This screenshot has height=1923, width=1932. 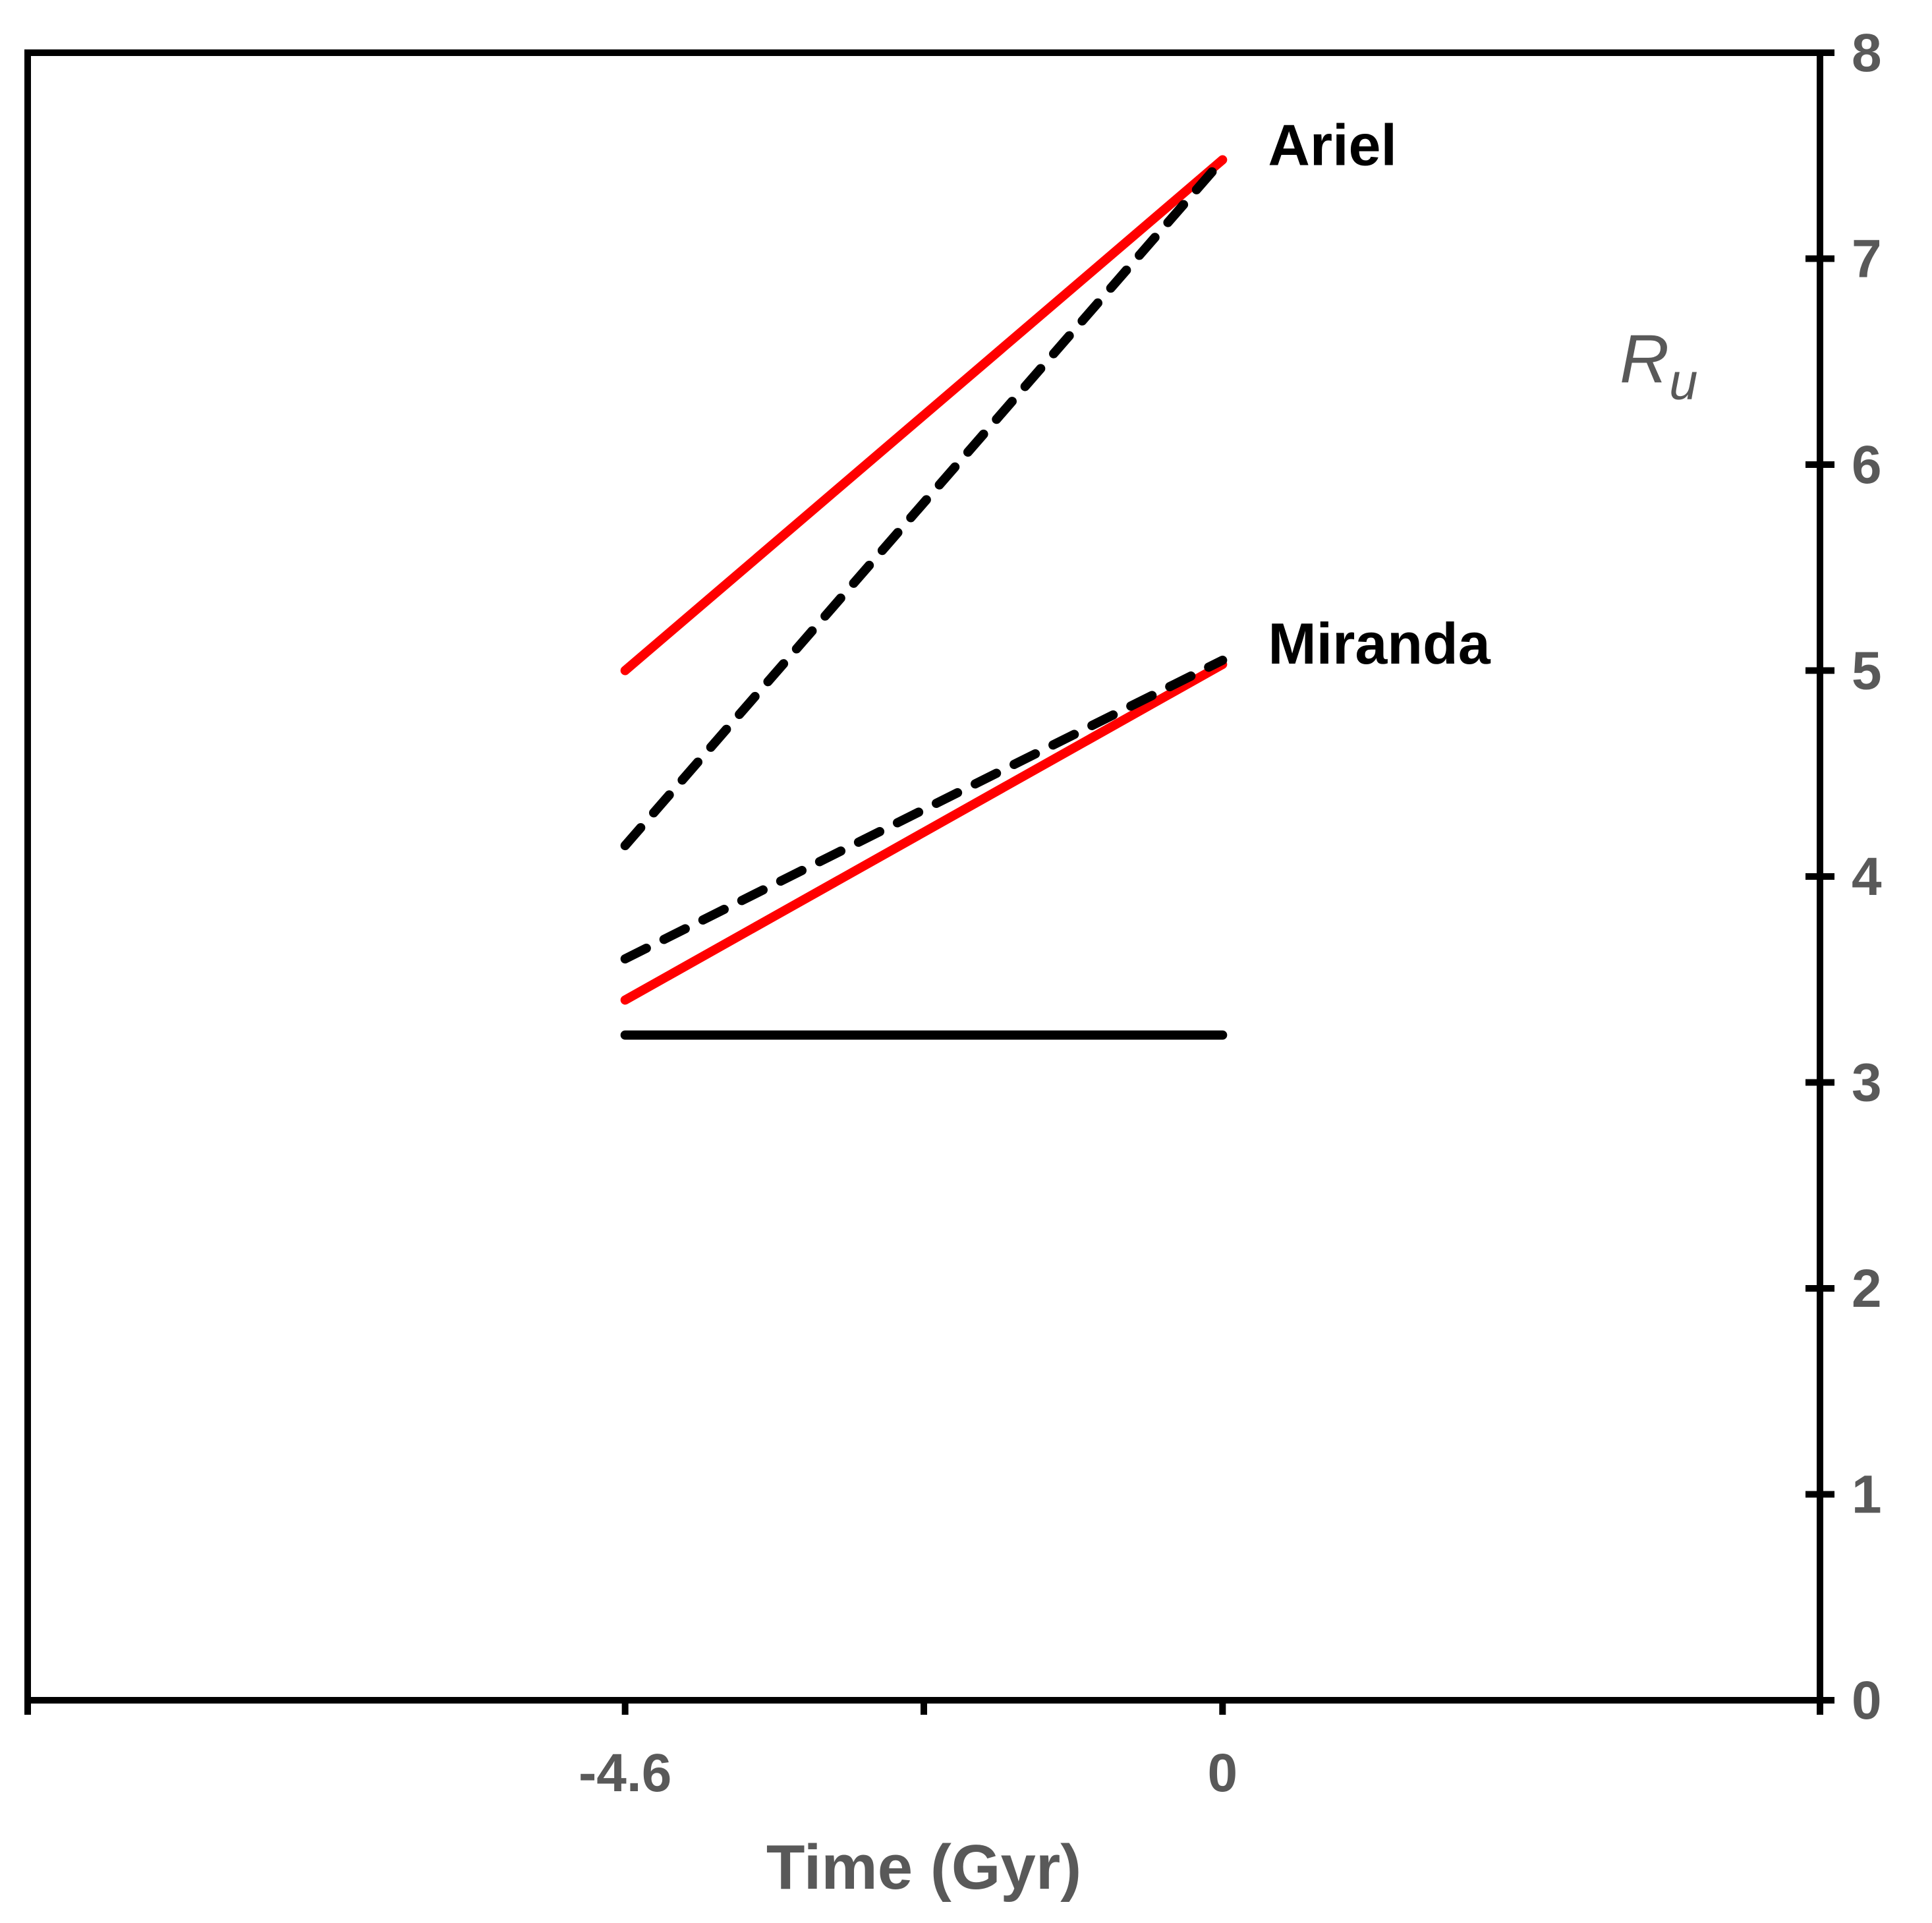 What do you see at coordinates (1332, 145) in the screenshot?
I see `series-annotation: Ariel` at bounding box center [1332, 145].